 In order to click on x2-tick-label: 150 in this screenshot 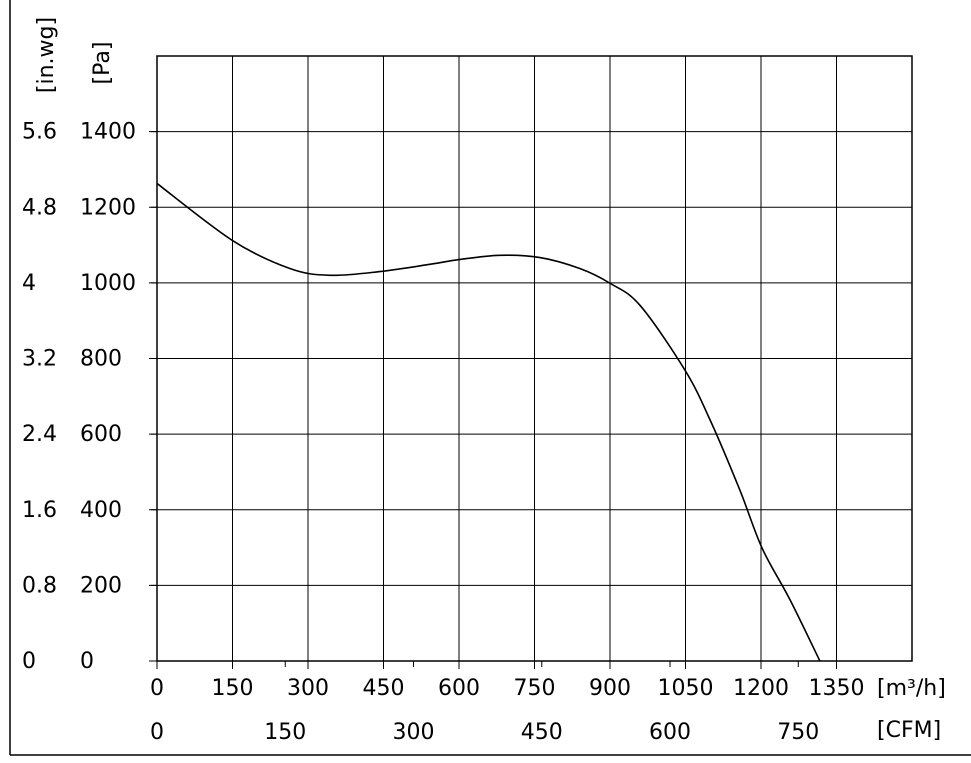, I will do `click(285, 732)`.